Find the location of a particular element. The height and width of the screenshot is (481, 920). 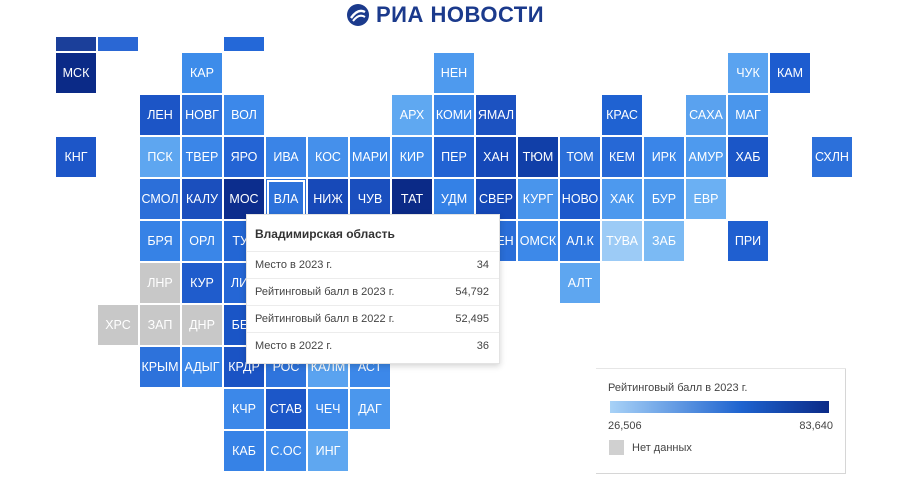

region-tile: КНГ is located at coordinates (76, 157).